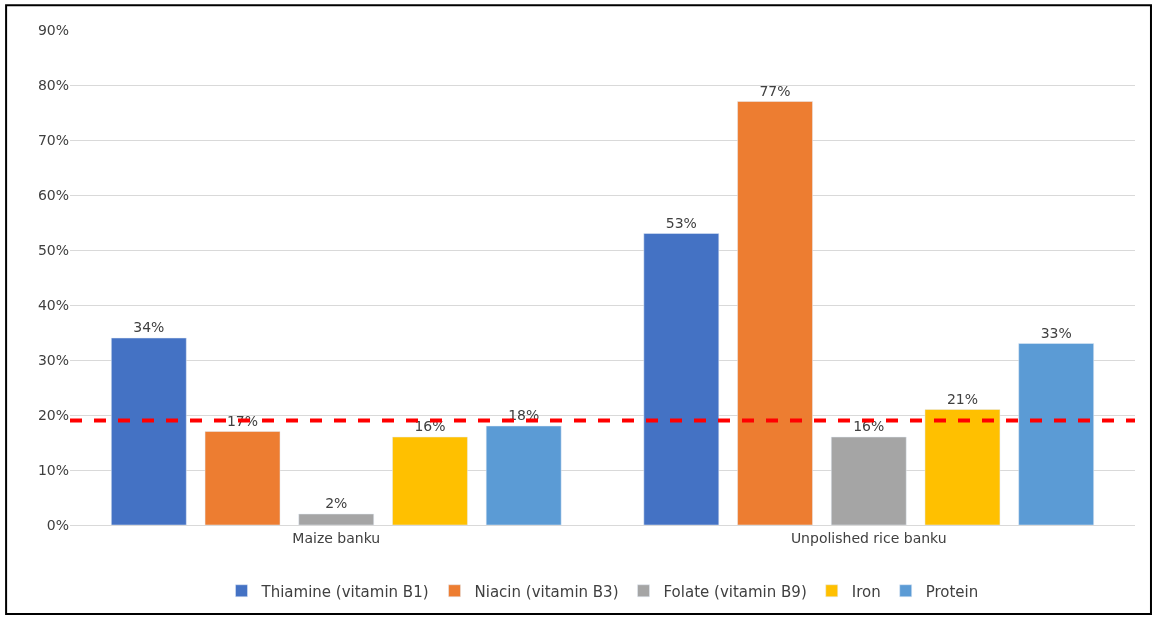 The height and width of the screenshot is (619, 1155). I want to click on data-label: 33%, so click(1056, 332).